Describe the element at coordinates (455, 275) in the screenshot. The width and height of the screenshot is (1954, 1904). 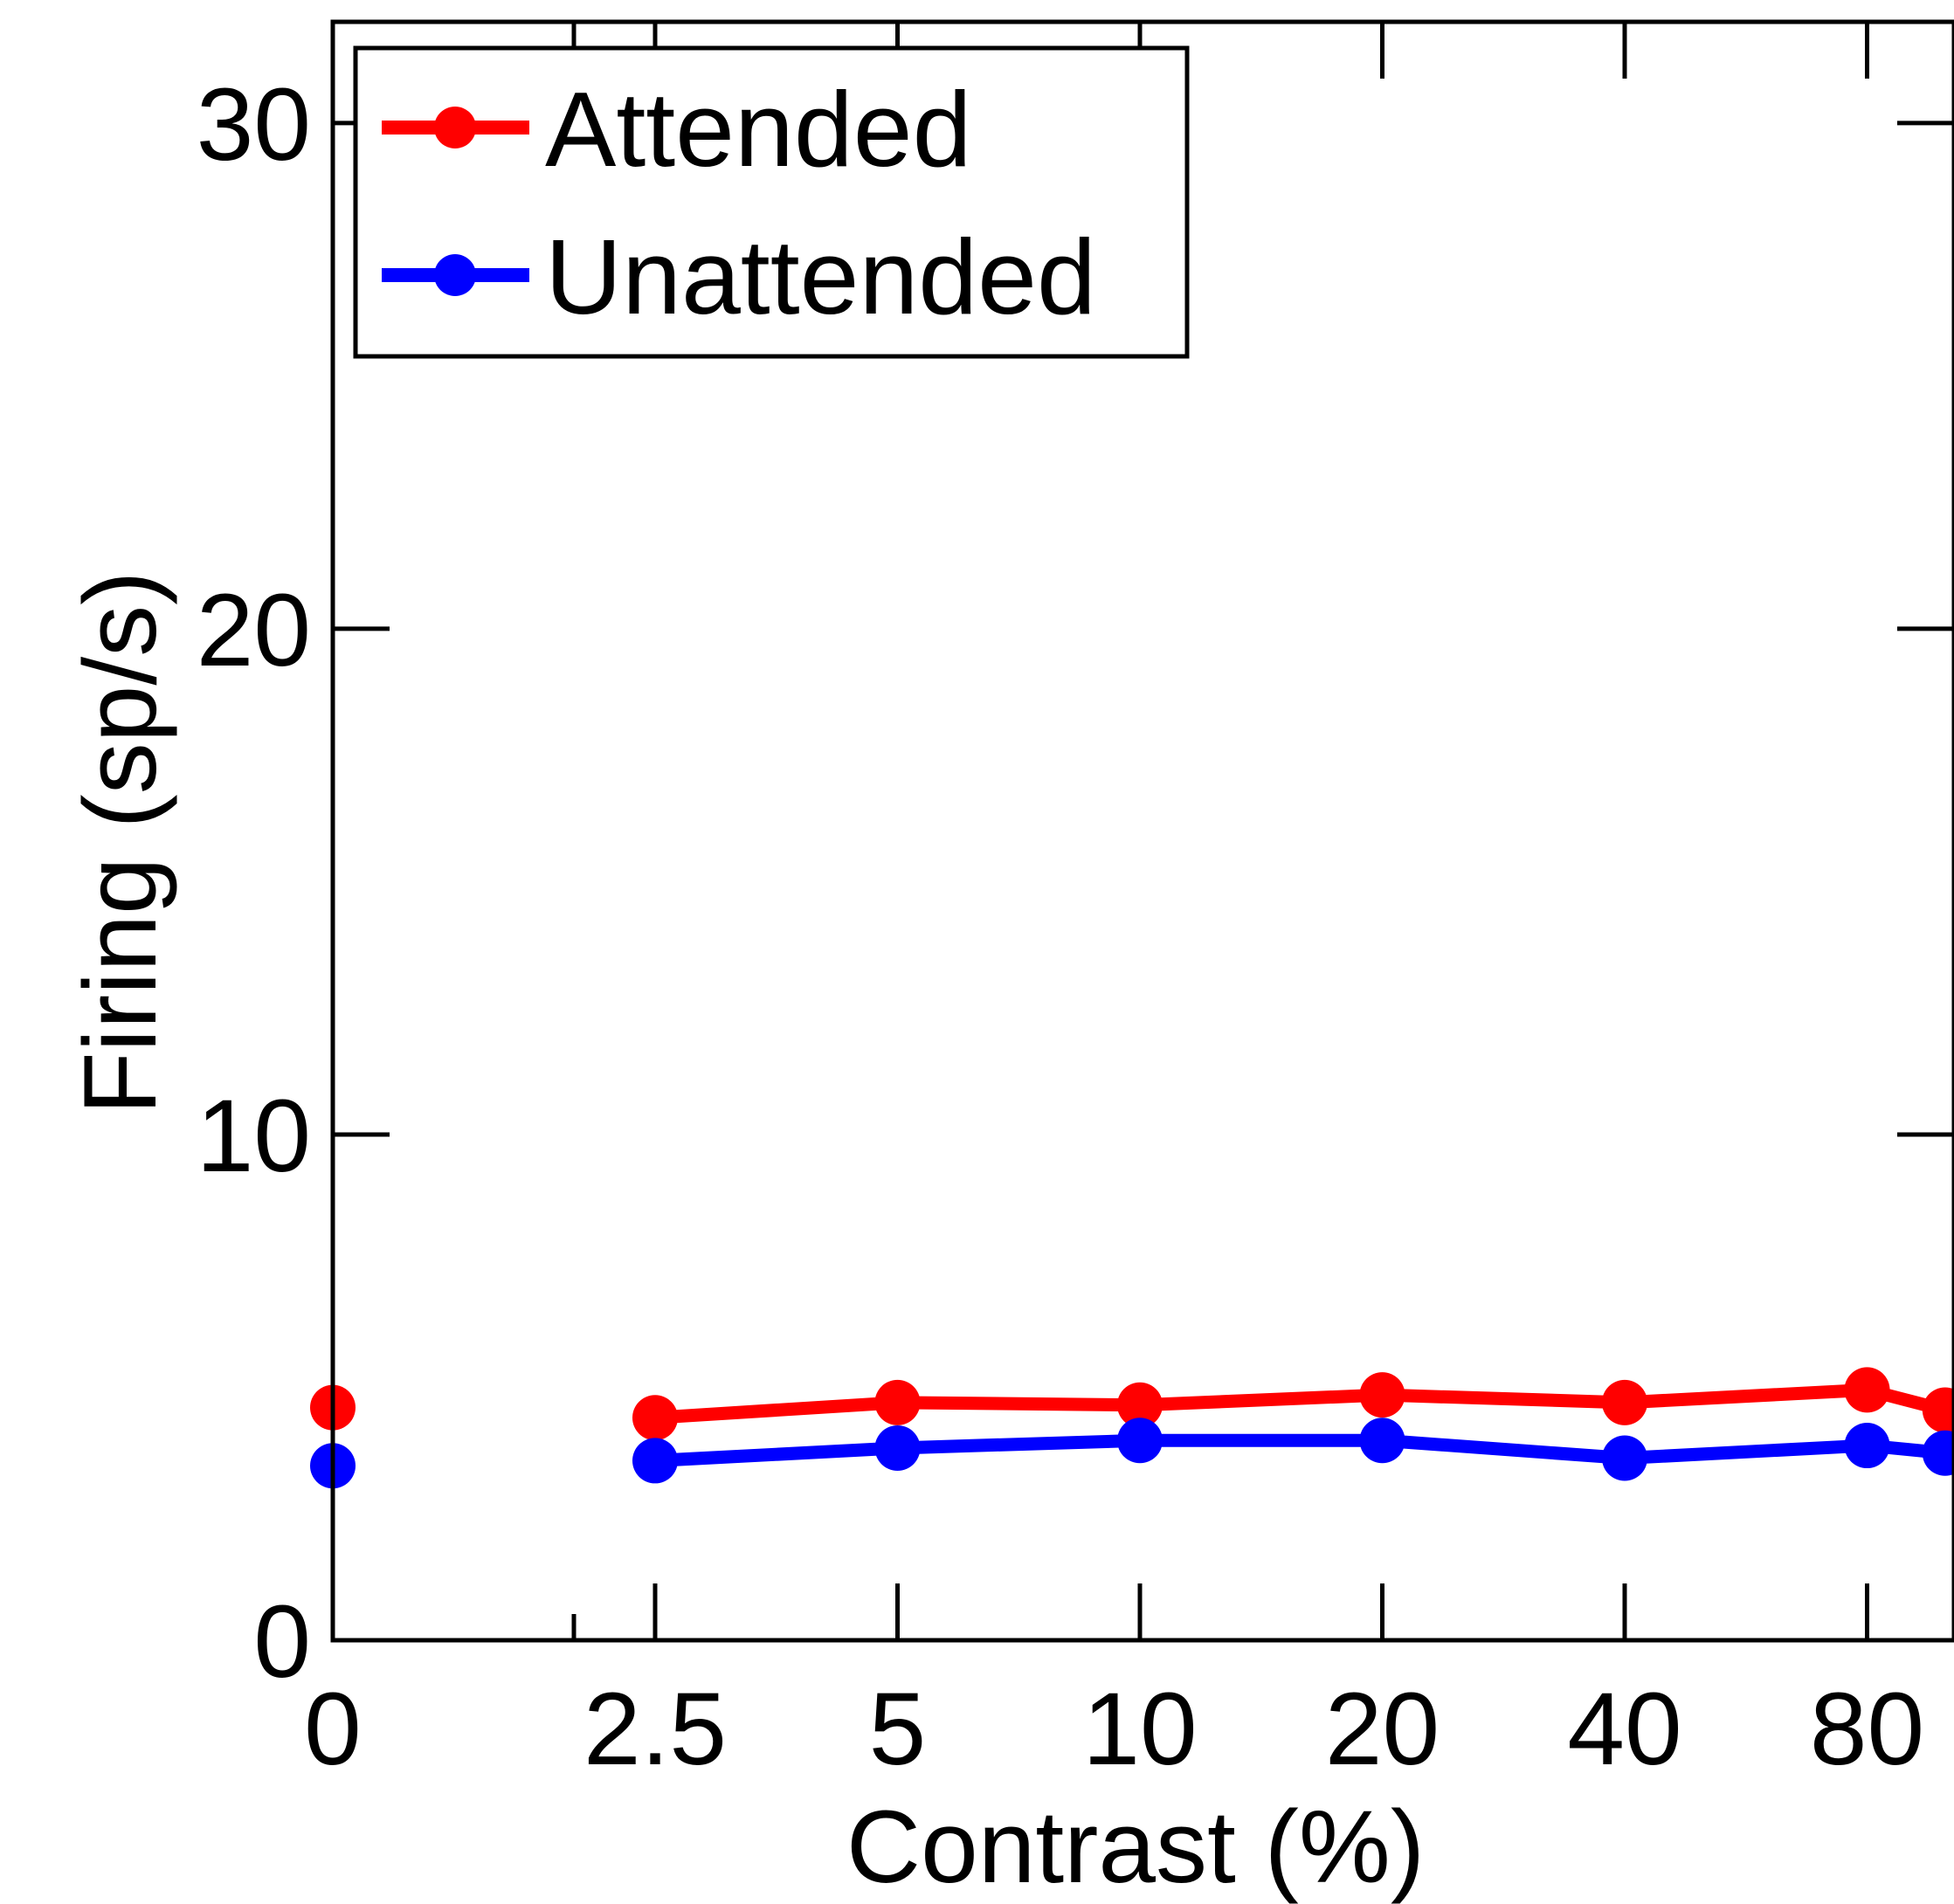
I see `legend-unattended-marker` at that location.